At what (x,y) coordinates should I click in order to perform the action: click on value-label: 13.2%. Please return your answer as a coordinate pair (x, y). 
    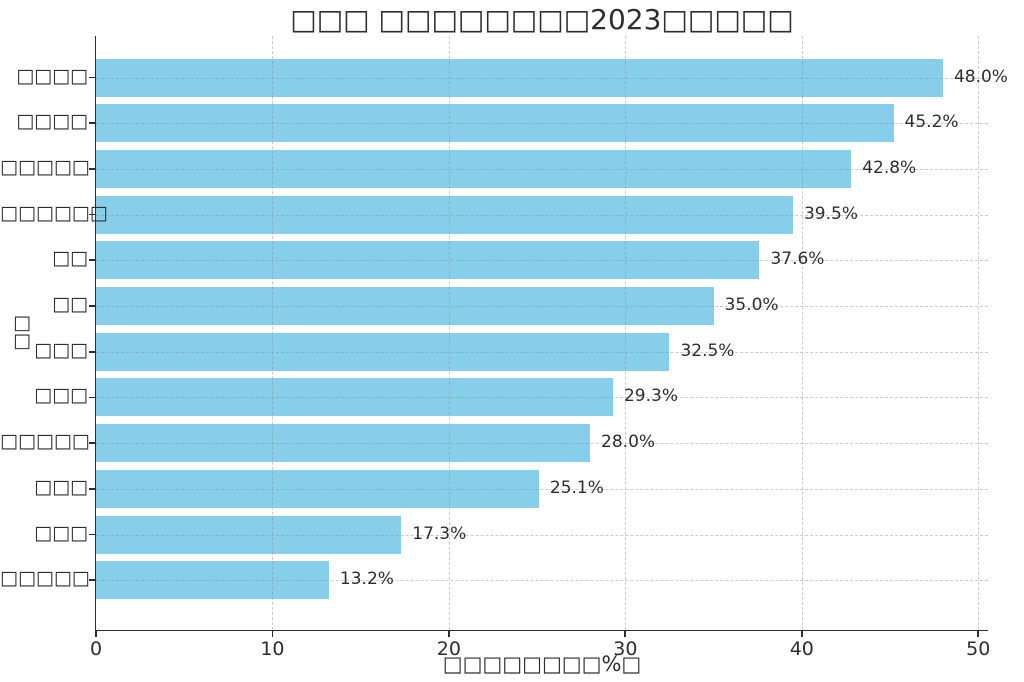
    Looking at the image, I should click on (366, 579).